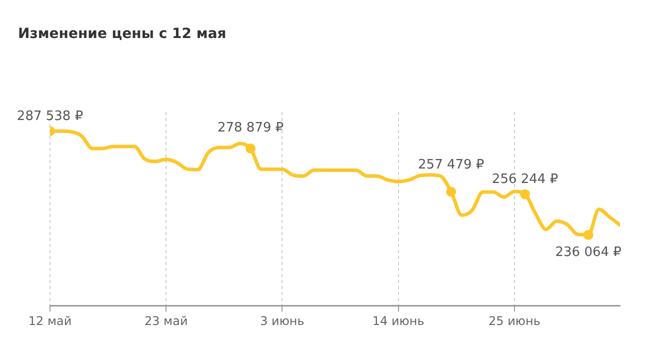 The image size is (666, 344). What do you see at coordinates (122, 34) in the screenshot?
I see `chart-title: Изменение цены с 12 мая` at bounding box center [122, 34].